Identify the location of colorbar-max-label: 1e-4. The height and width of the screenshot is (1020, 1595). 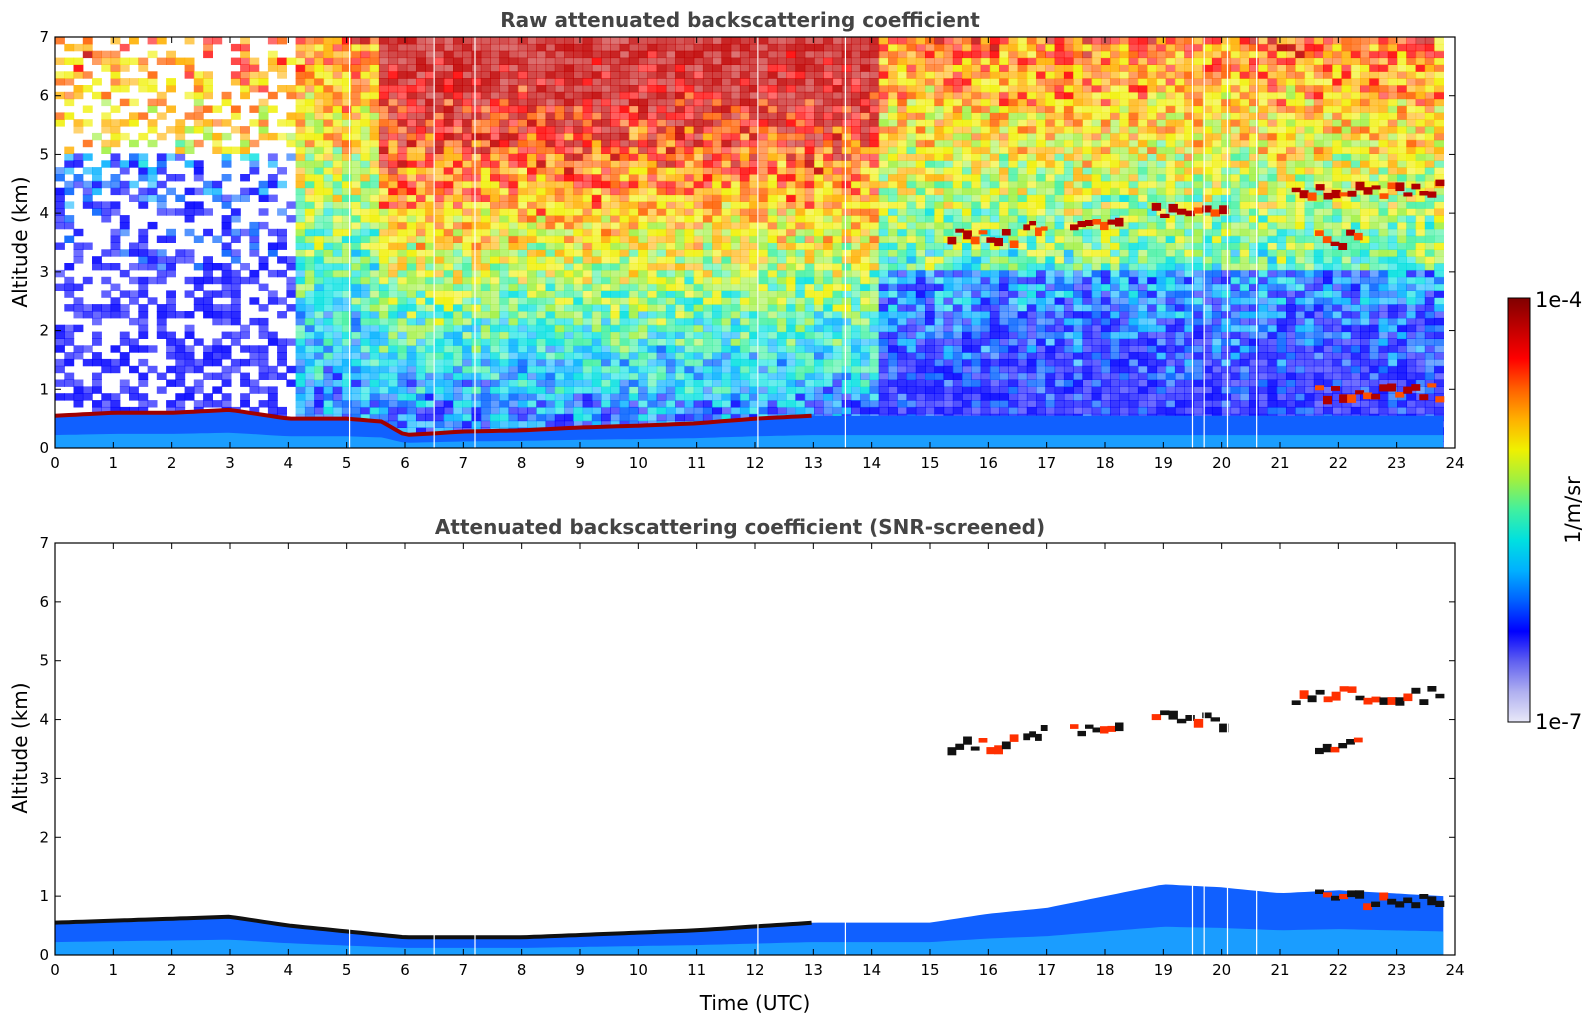
(1558, 300).